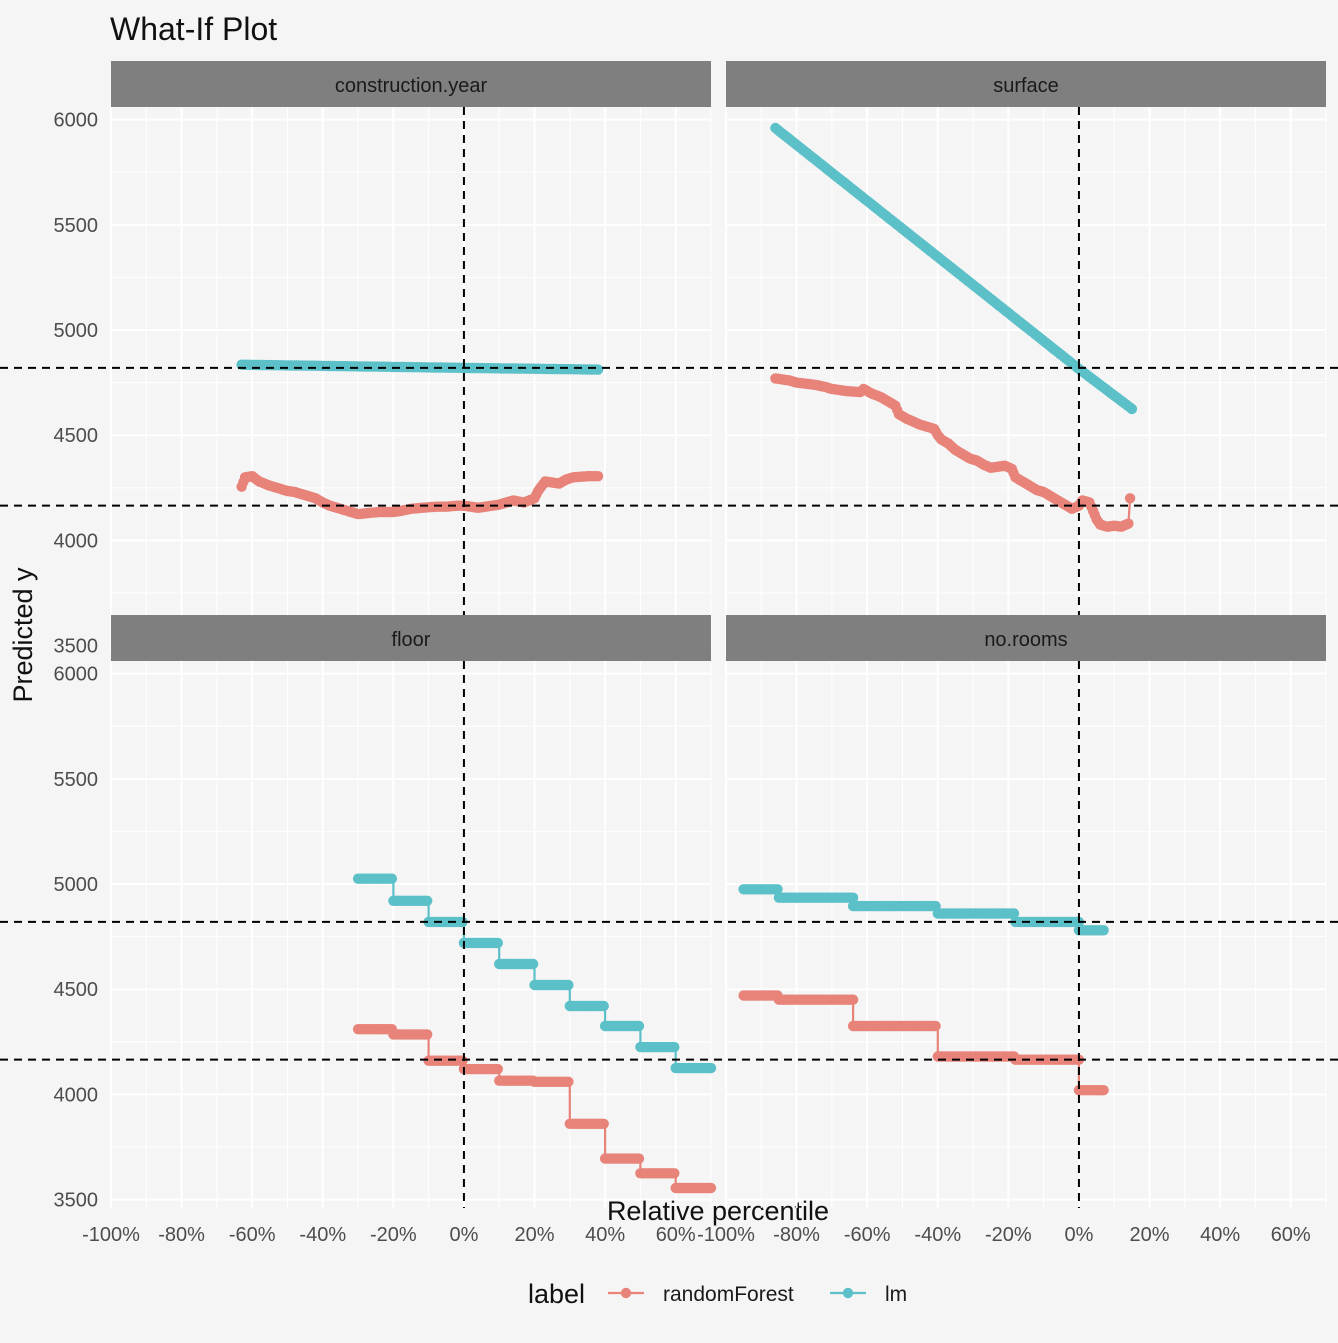 This screenshot has height=1343, width=1338. Describe the element at coordinates (556, 1294) in the screenshot. I see `legend-title: label` at that location.